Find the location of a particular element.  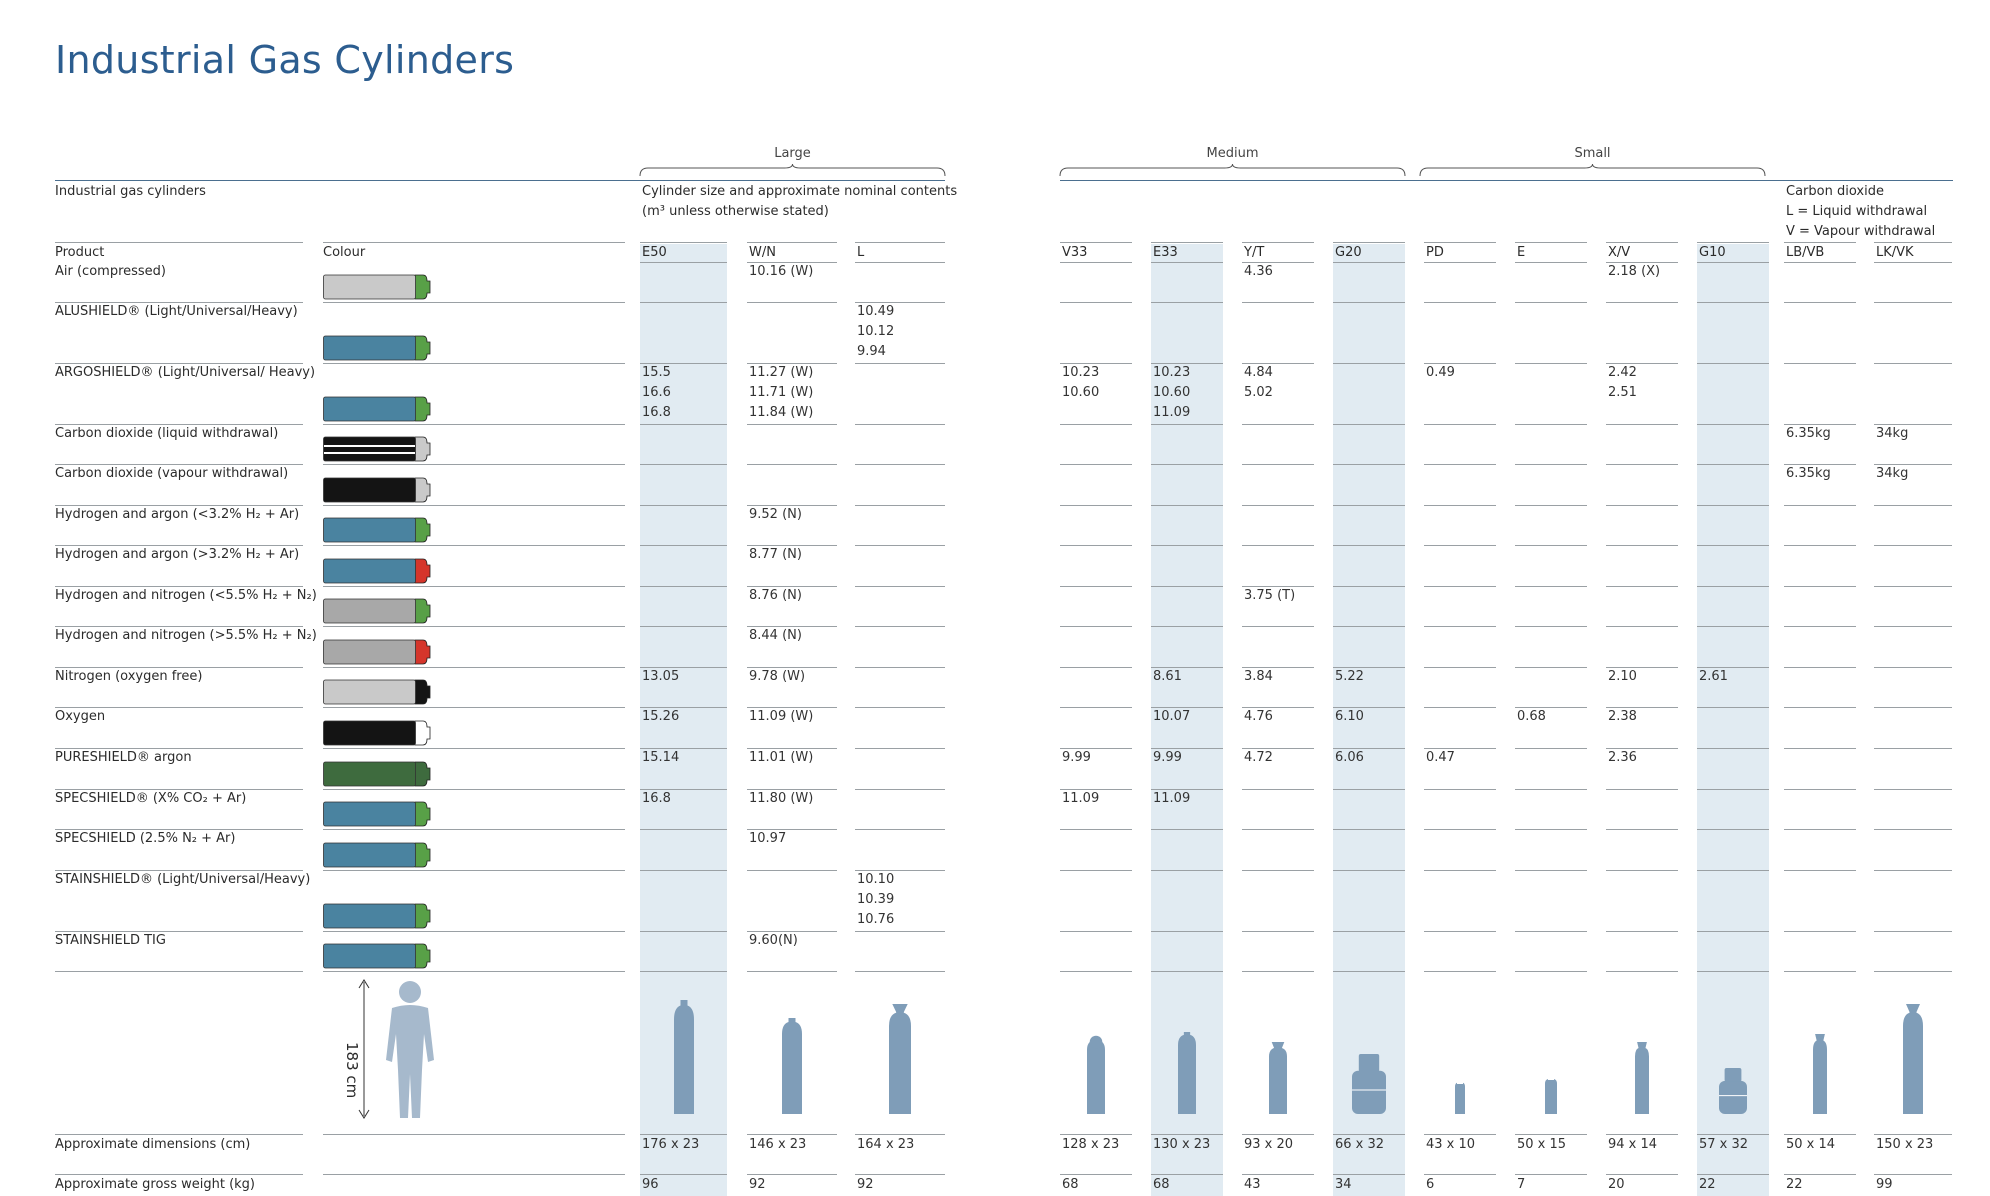

table-cell: 9.99 is located at coordinates (1076, 757).